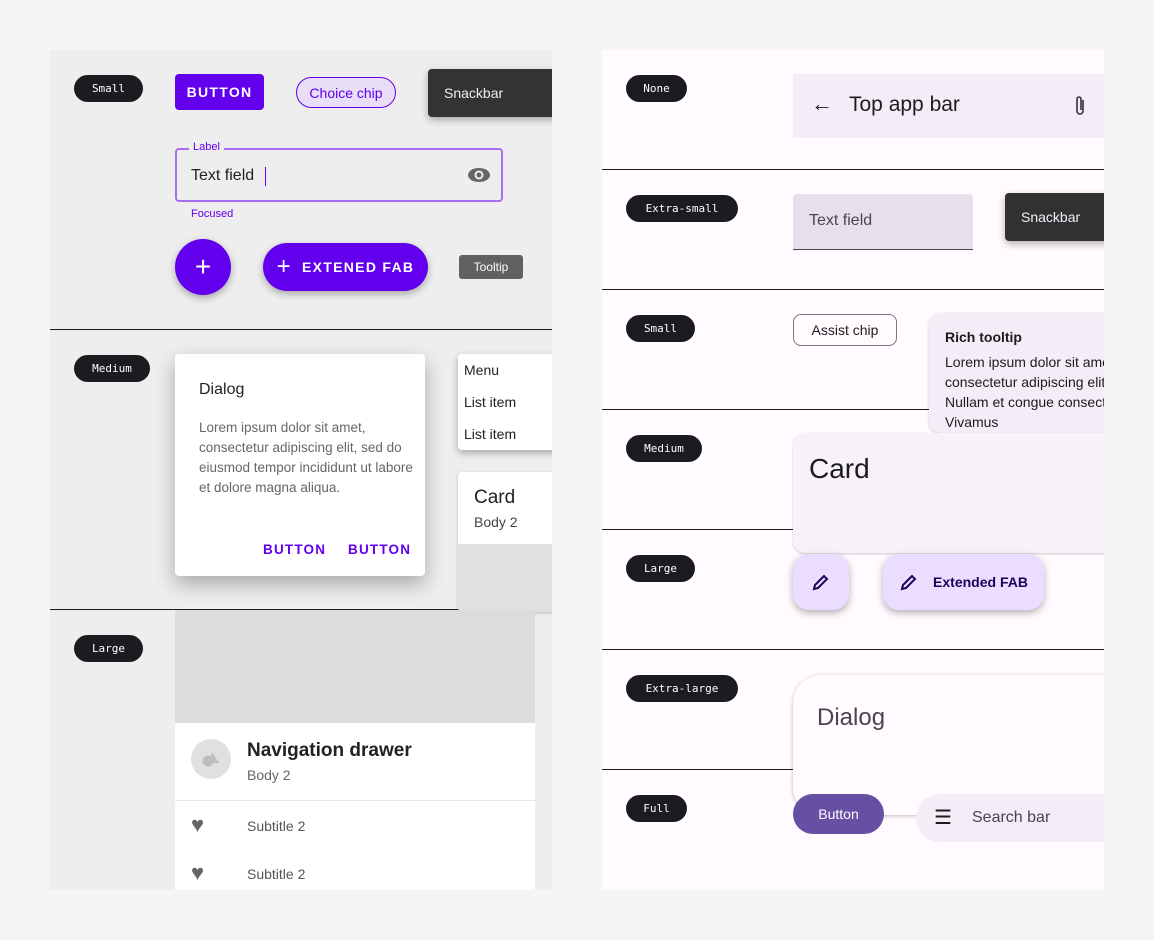 The image size is (1154, 940). What do you see at coordinates (339, 171) in the screenshot?
I see `text-field: Label Text field` at bounding box center [339, 171].